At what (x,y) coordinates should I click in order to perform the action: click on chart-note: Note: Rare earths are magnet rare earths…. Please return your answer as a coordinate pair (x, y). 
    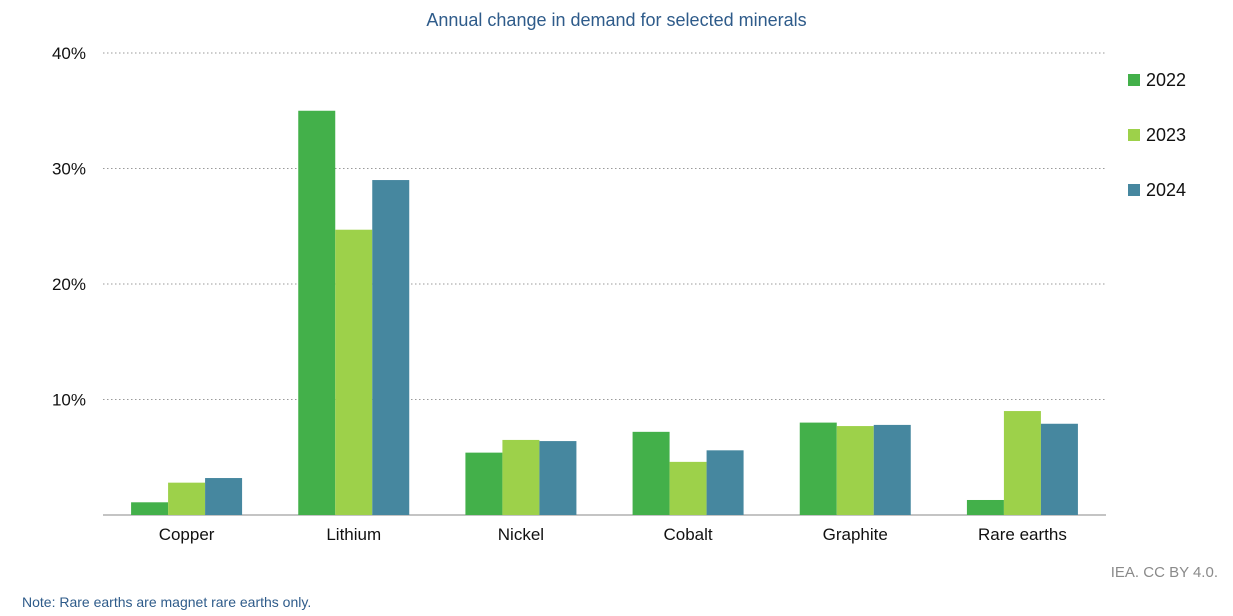
    Looking at the image, I should click on (167, 602).